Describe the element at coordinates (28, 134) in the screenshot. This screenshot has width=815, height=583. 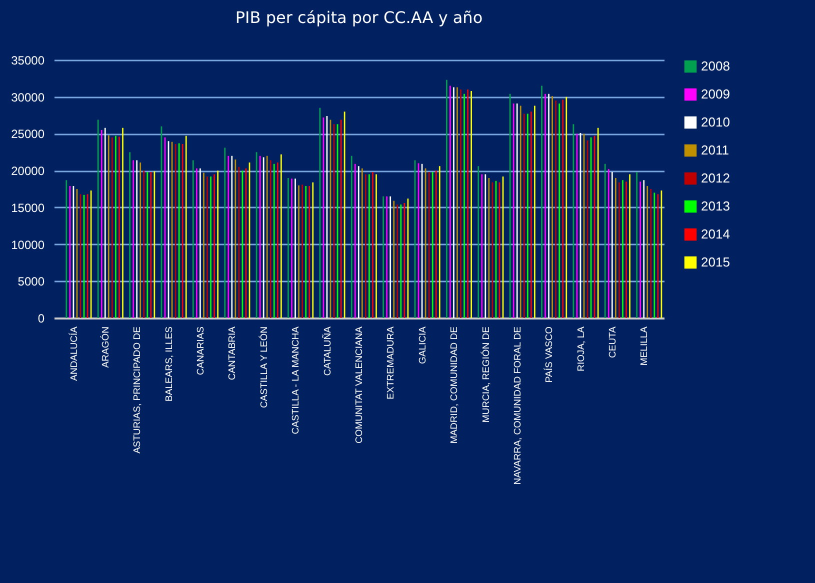
I see `y-tick-label: 25000` at that location.